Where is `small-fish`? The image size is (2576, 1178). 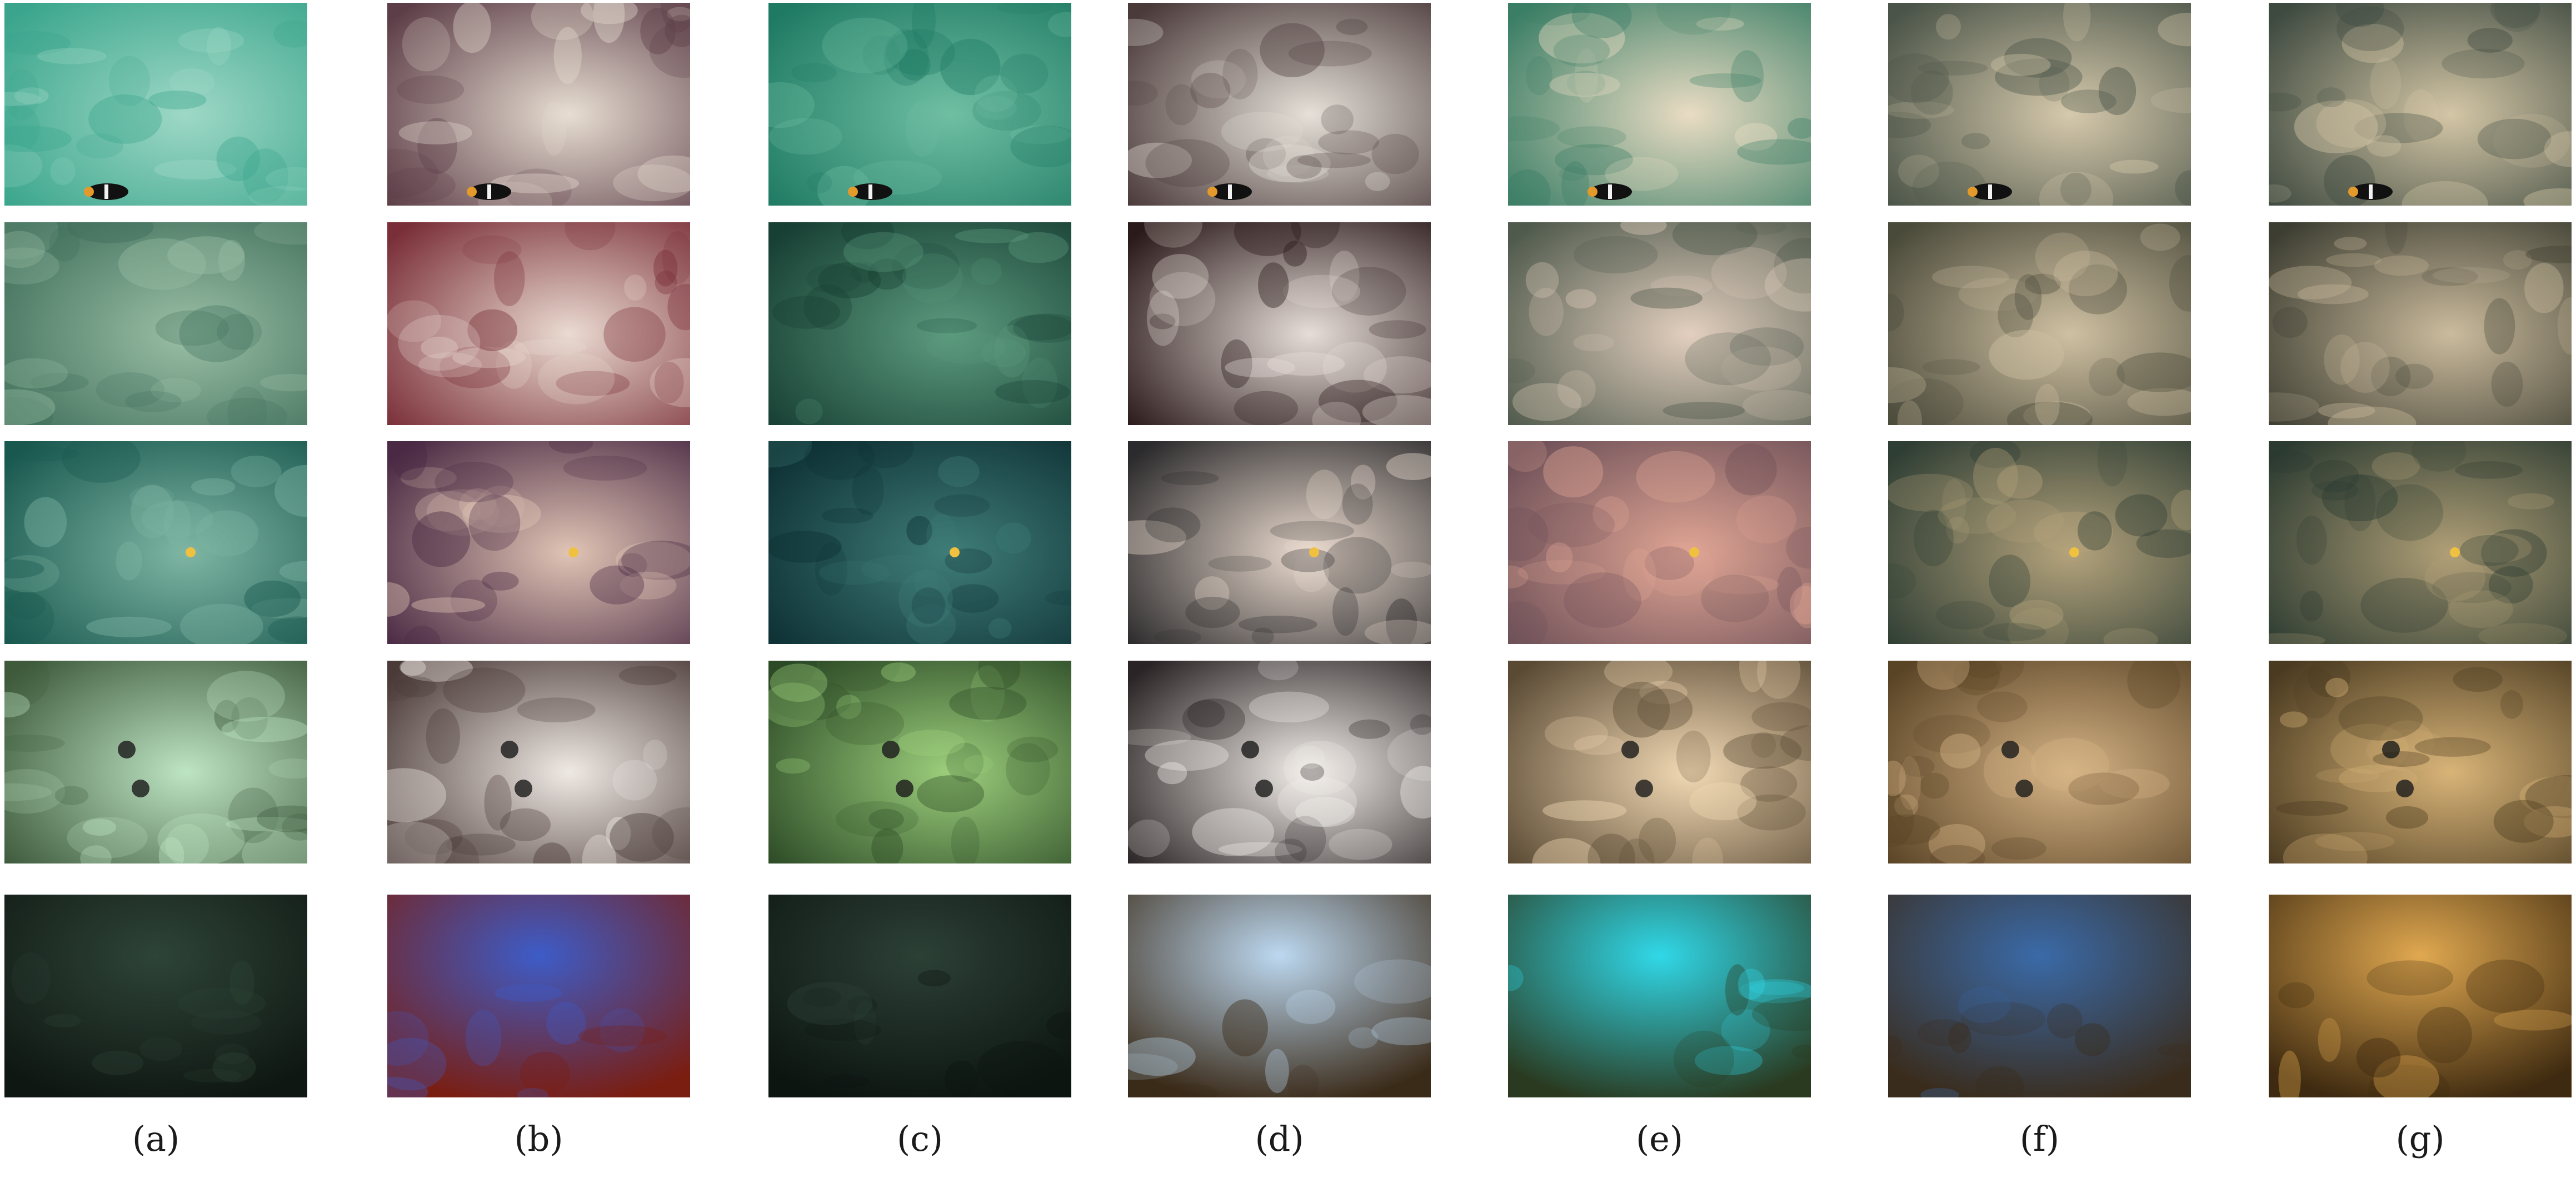
small-fish is located at coordinates (191, 552).